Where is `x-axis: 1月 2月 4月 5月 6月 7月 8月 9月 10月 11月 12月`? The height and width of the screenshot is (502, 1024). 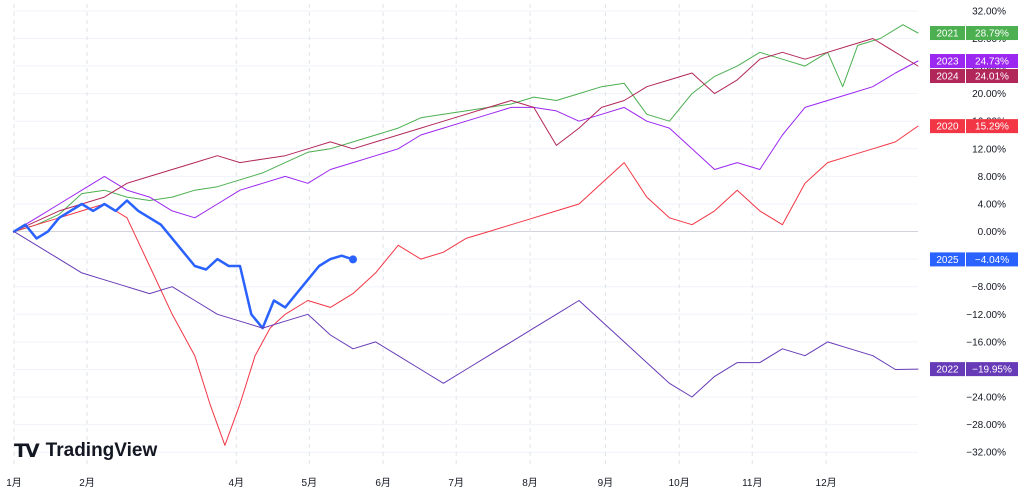
x-axis: 1月 2月 4月 5月 6月 7月 8月 9月 10月 11月 12月 is located at coordinates (421, 483).